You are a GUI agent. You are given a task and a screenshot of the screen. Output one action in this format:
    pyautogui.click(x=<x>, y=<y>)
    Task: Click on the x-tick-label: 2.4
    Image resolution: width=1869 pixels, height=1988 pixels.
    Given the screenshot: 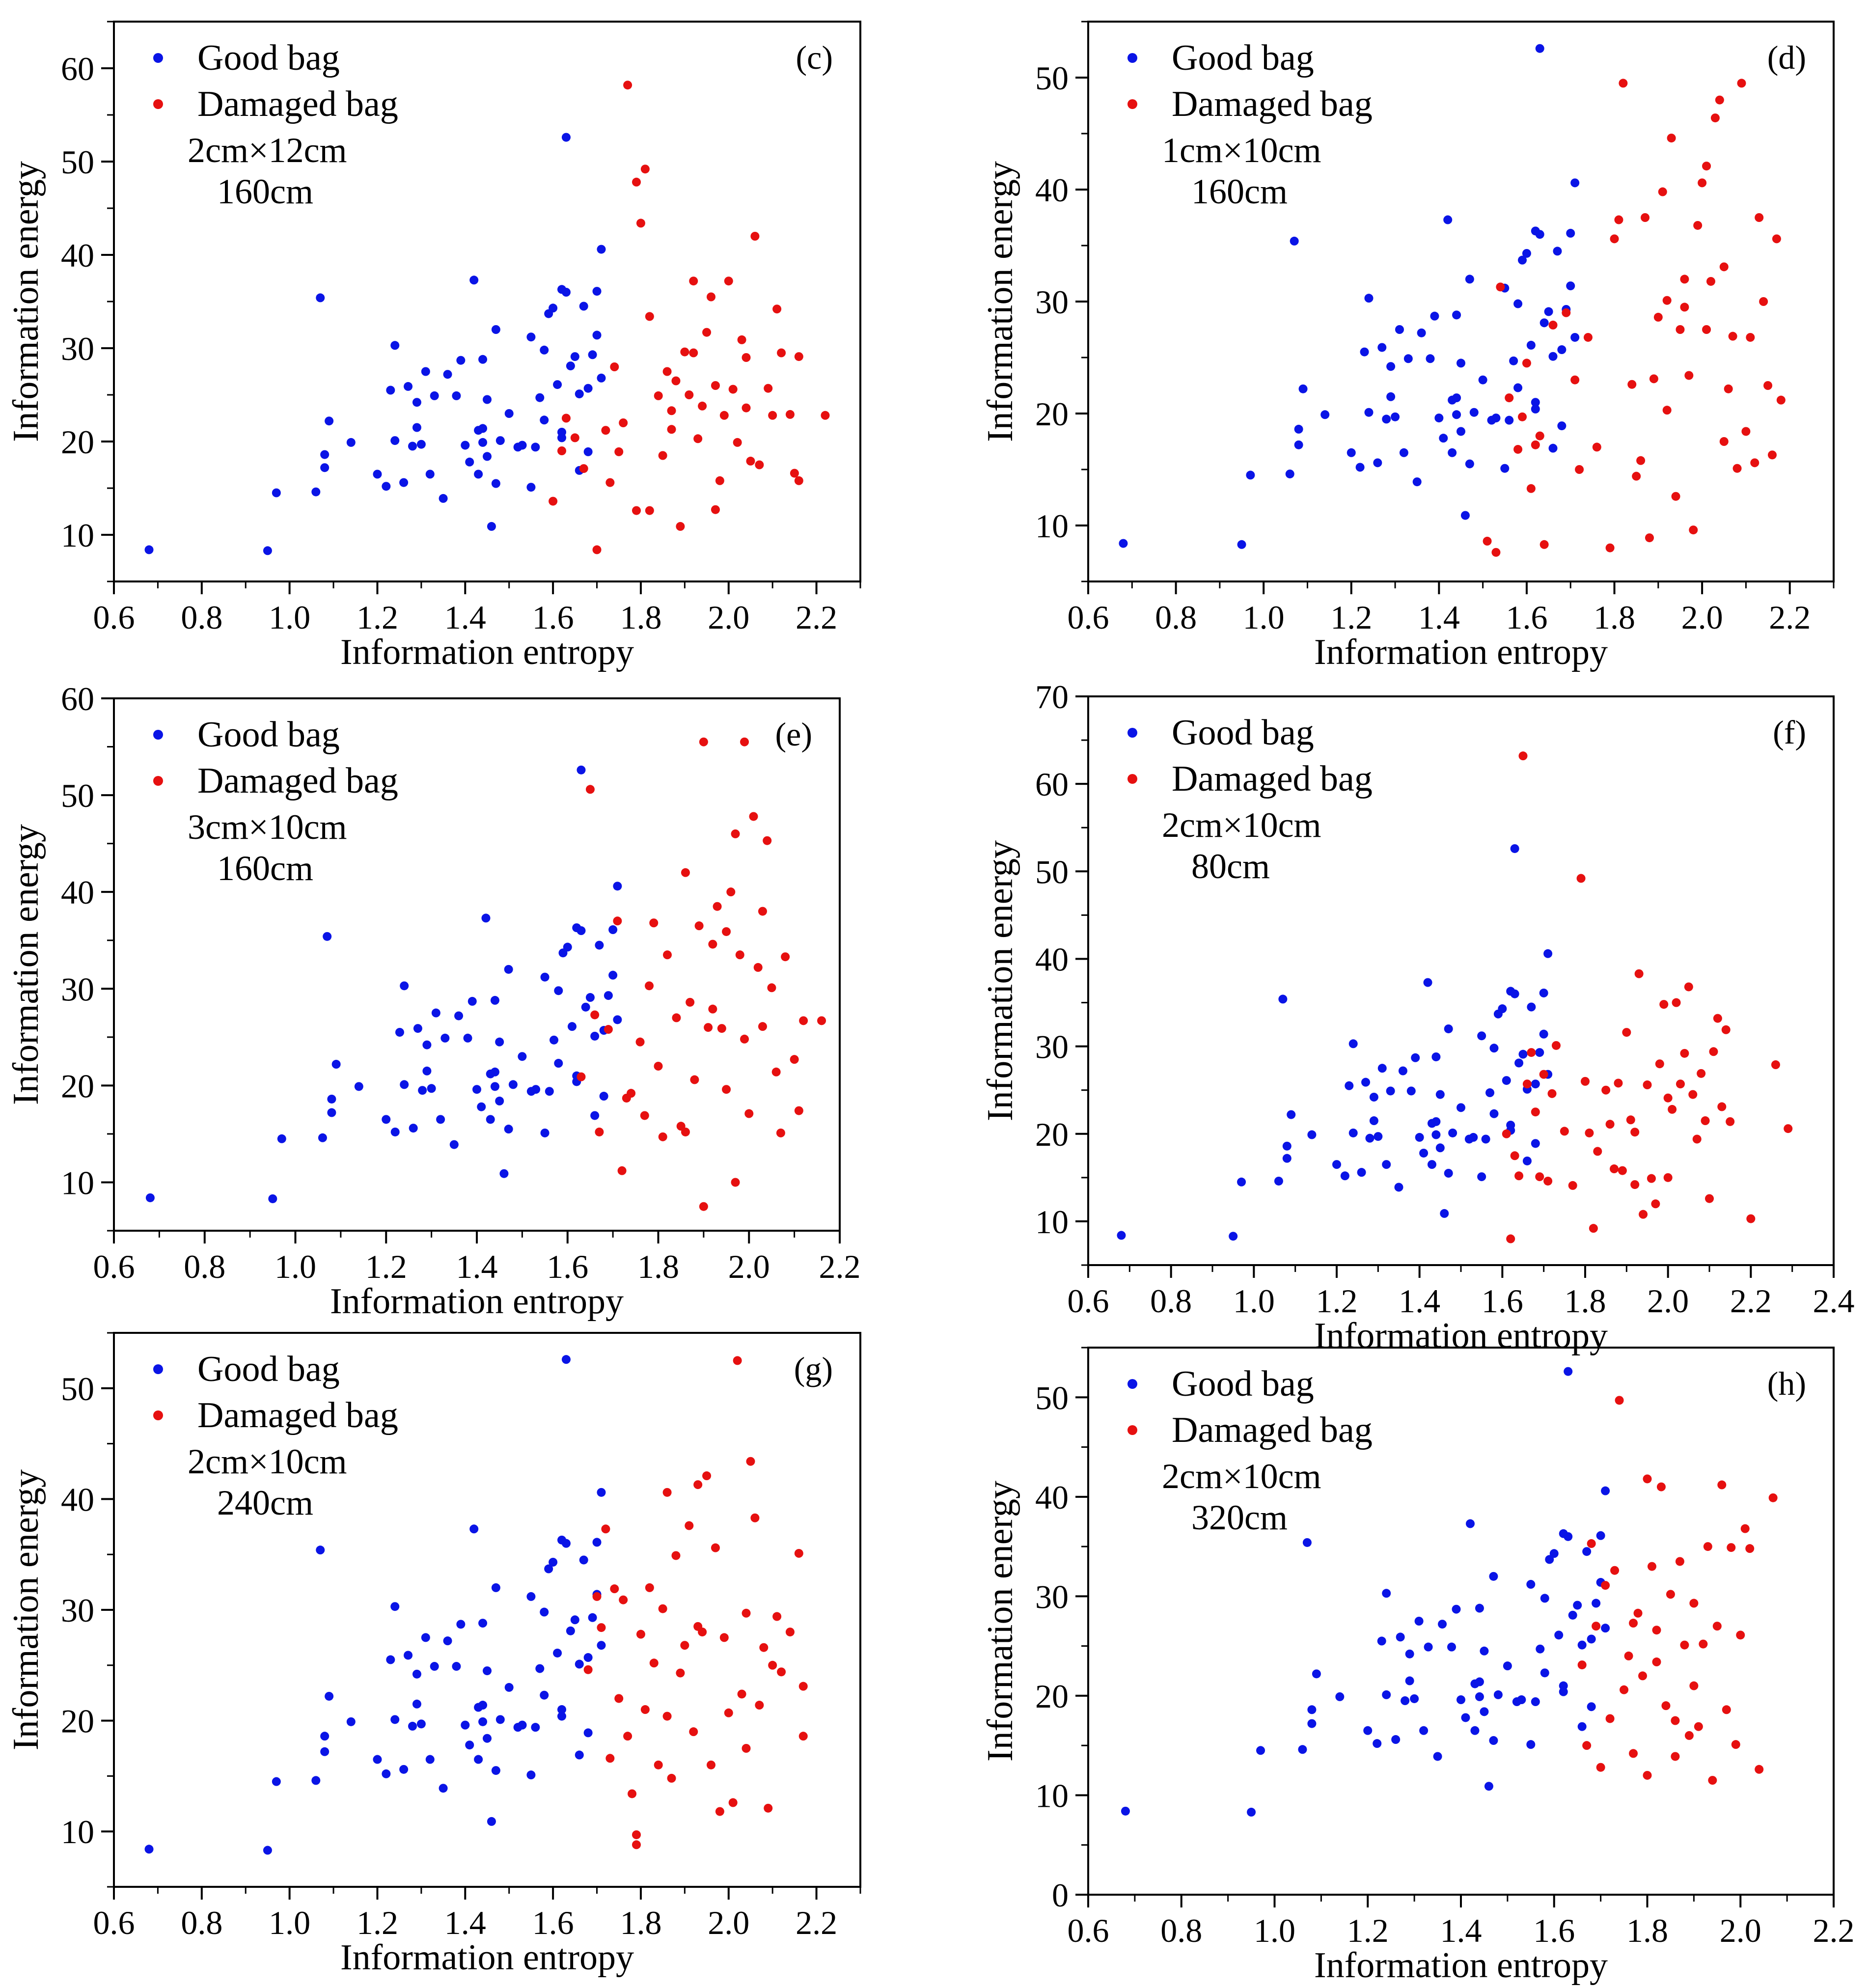 What is the action you would take?
    pyautogui.click(x=1834, y=1301)
    